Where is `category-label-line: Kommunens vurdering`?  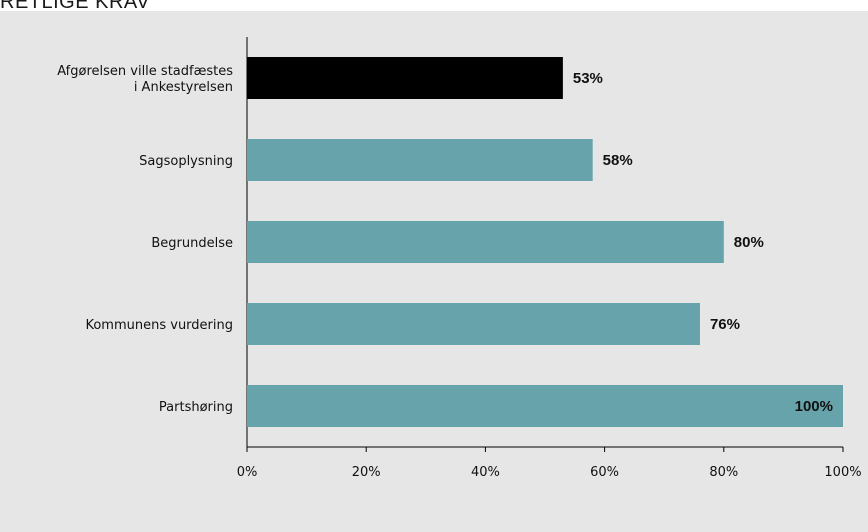
category-label-line: Kommunens vurdering is located at coordinates (159, 325).